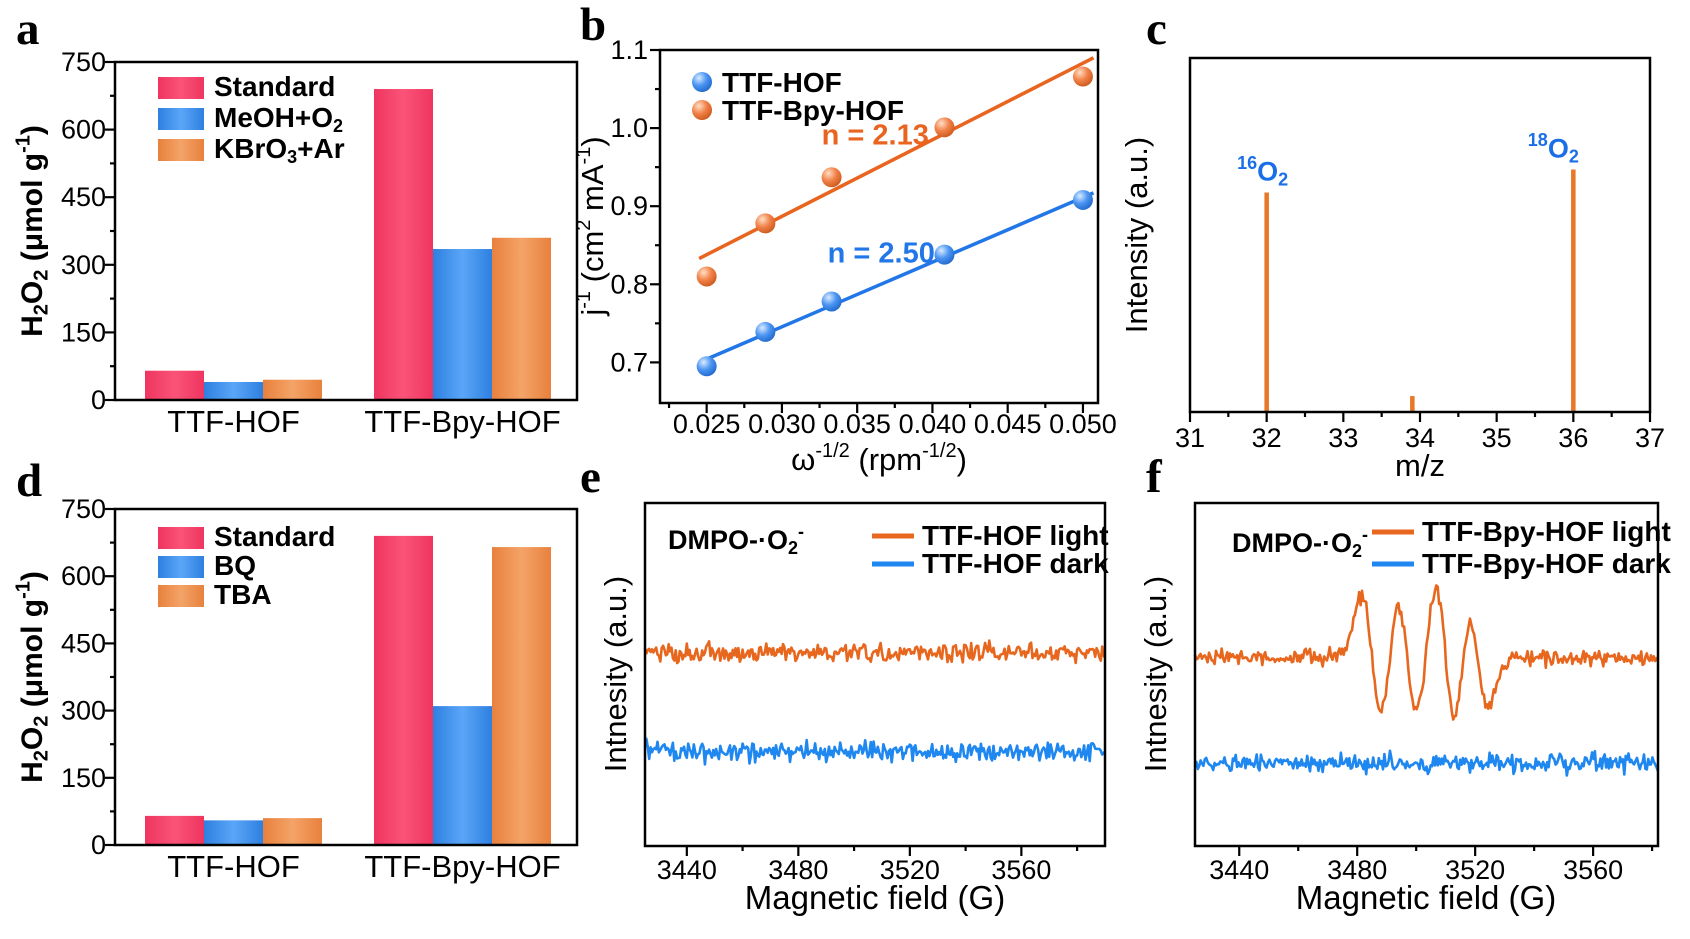 The width and height of the screenshot is (1690, 939). Describe the element at coordinates (1154, 477) in the screenshot. I see `panel-letter-f: f` at that location.